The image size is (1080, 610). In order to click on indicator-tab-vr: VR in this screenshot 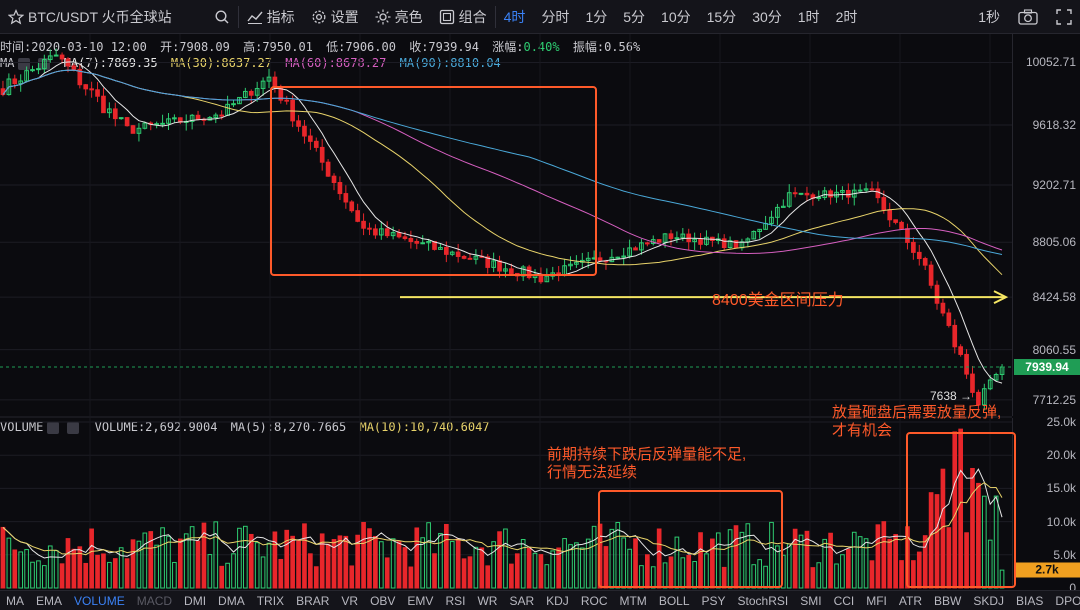, I will do `click(350, 600)`.